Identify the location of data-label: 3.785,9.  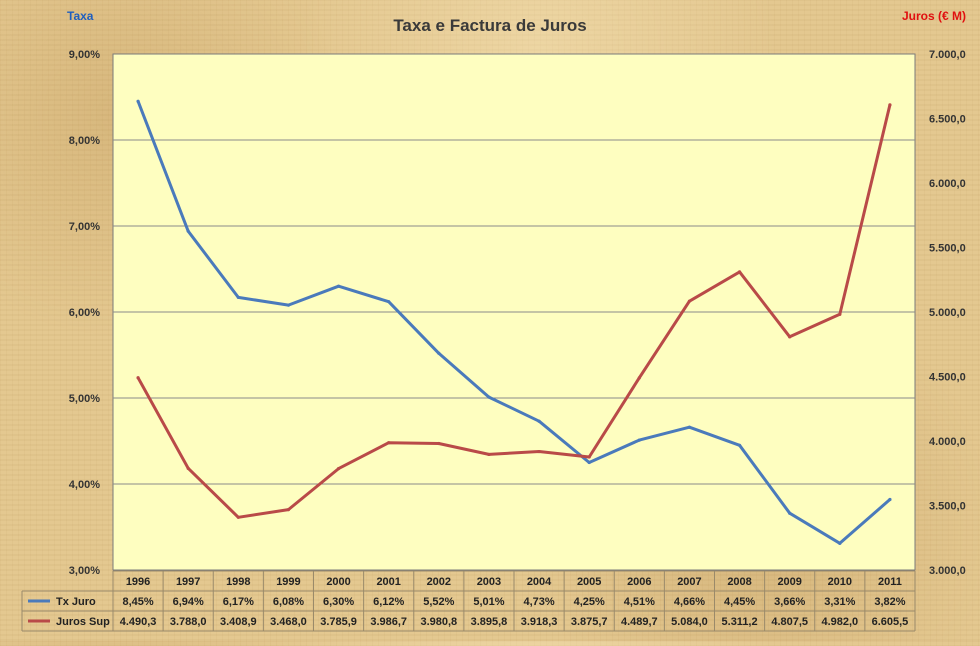
(338, 622).